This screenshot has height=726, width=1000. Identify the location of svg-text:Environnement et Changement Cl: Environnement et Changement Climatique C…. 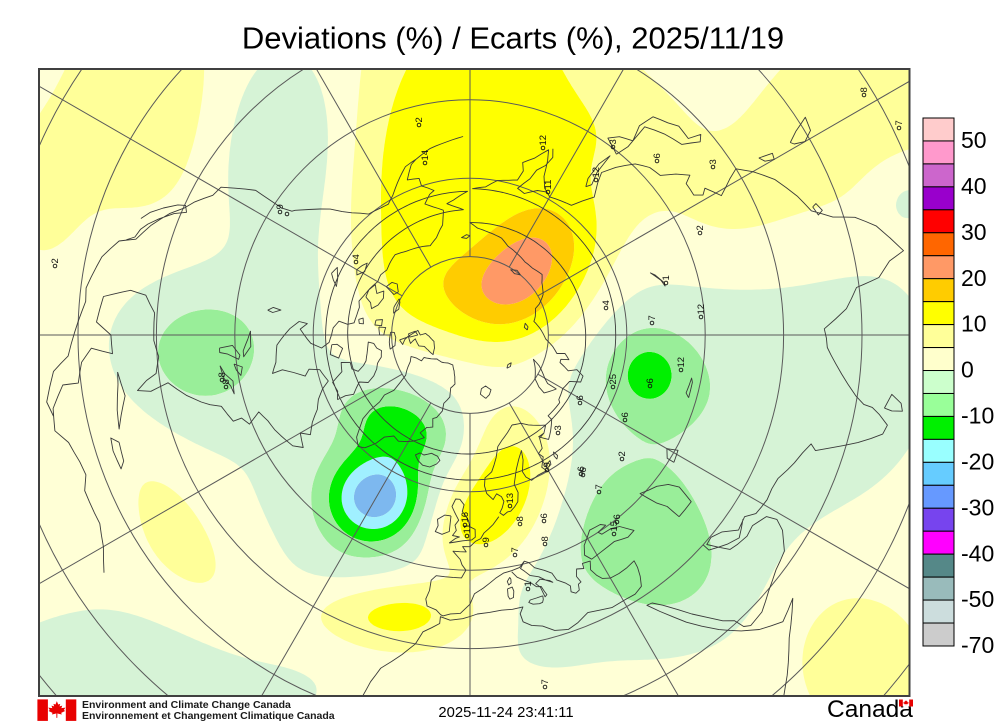
(208, 716).